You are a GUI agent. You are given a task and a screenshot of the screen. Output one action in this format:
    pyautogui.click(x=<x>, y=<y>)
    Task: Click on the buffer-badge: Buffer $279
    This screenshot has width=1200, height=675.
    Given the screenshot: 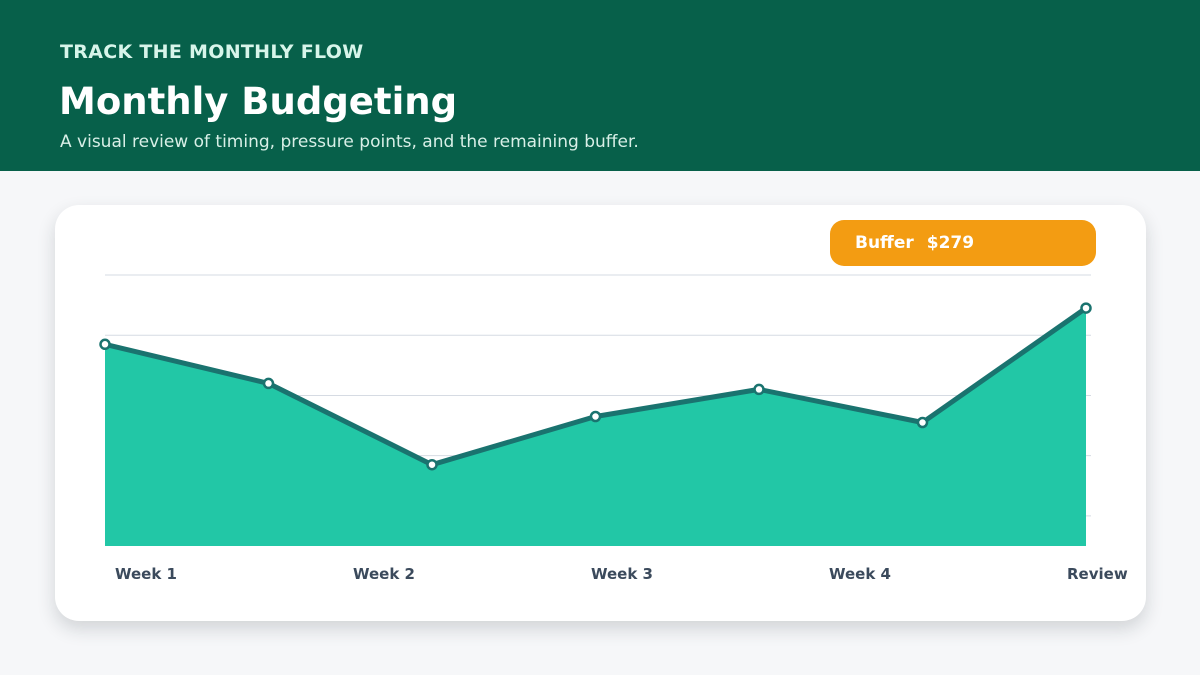 What is the action you would take?
    pyautogui.click(x=963, y=243)
    